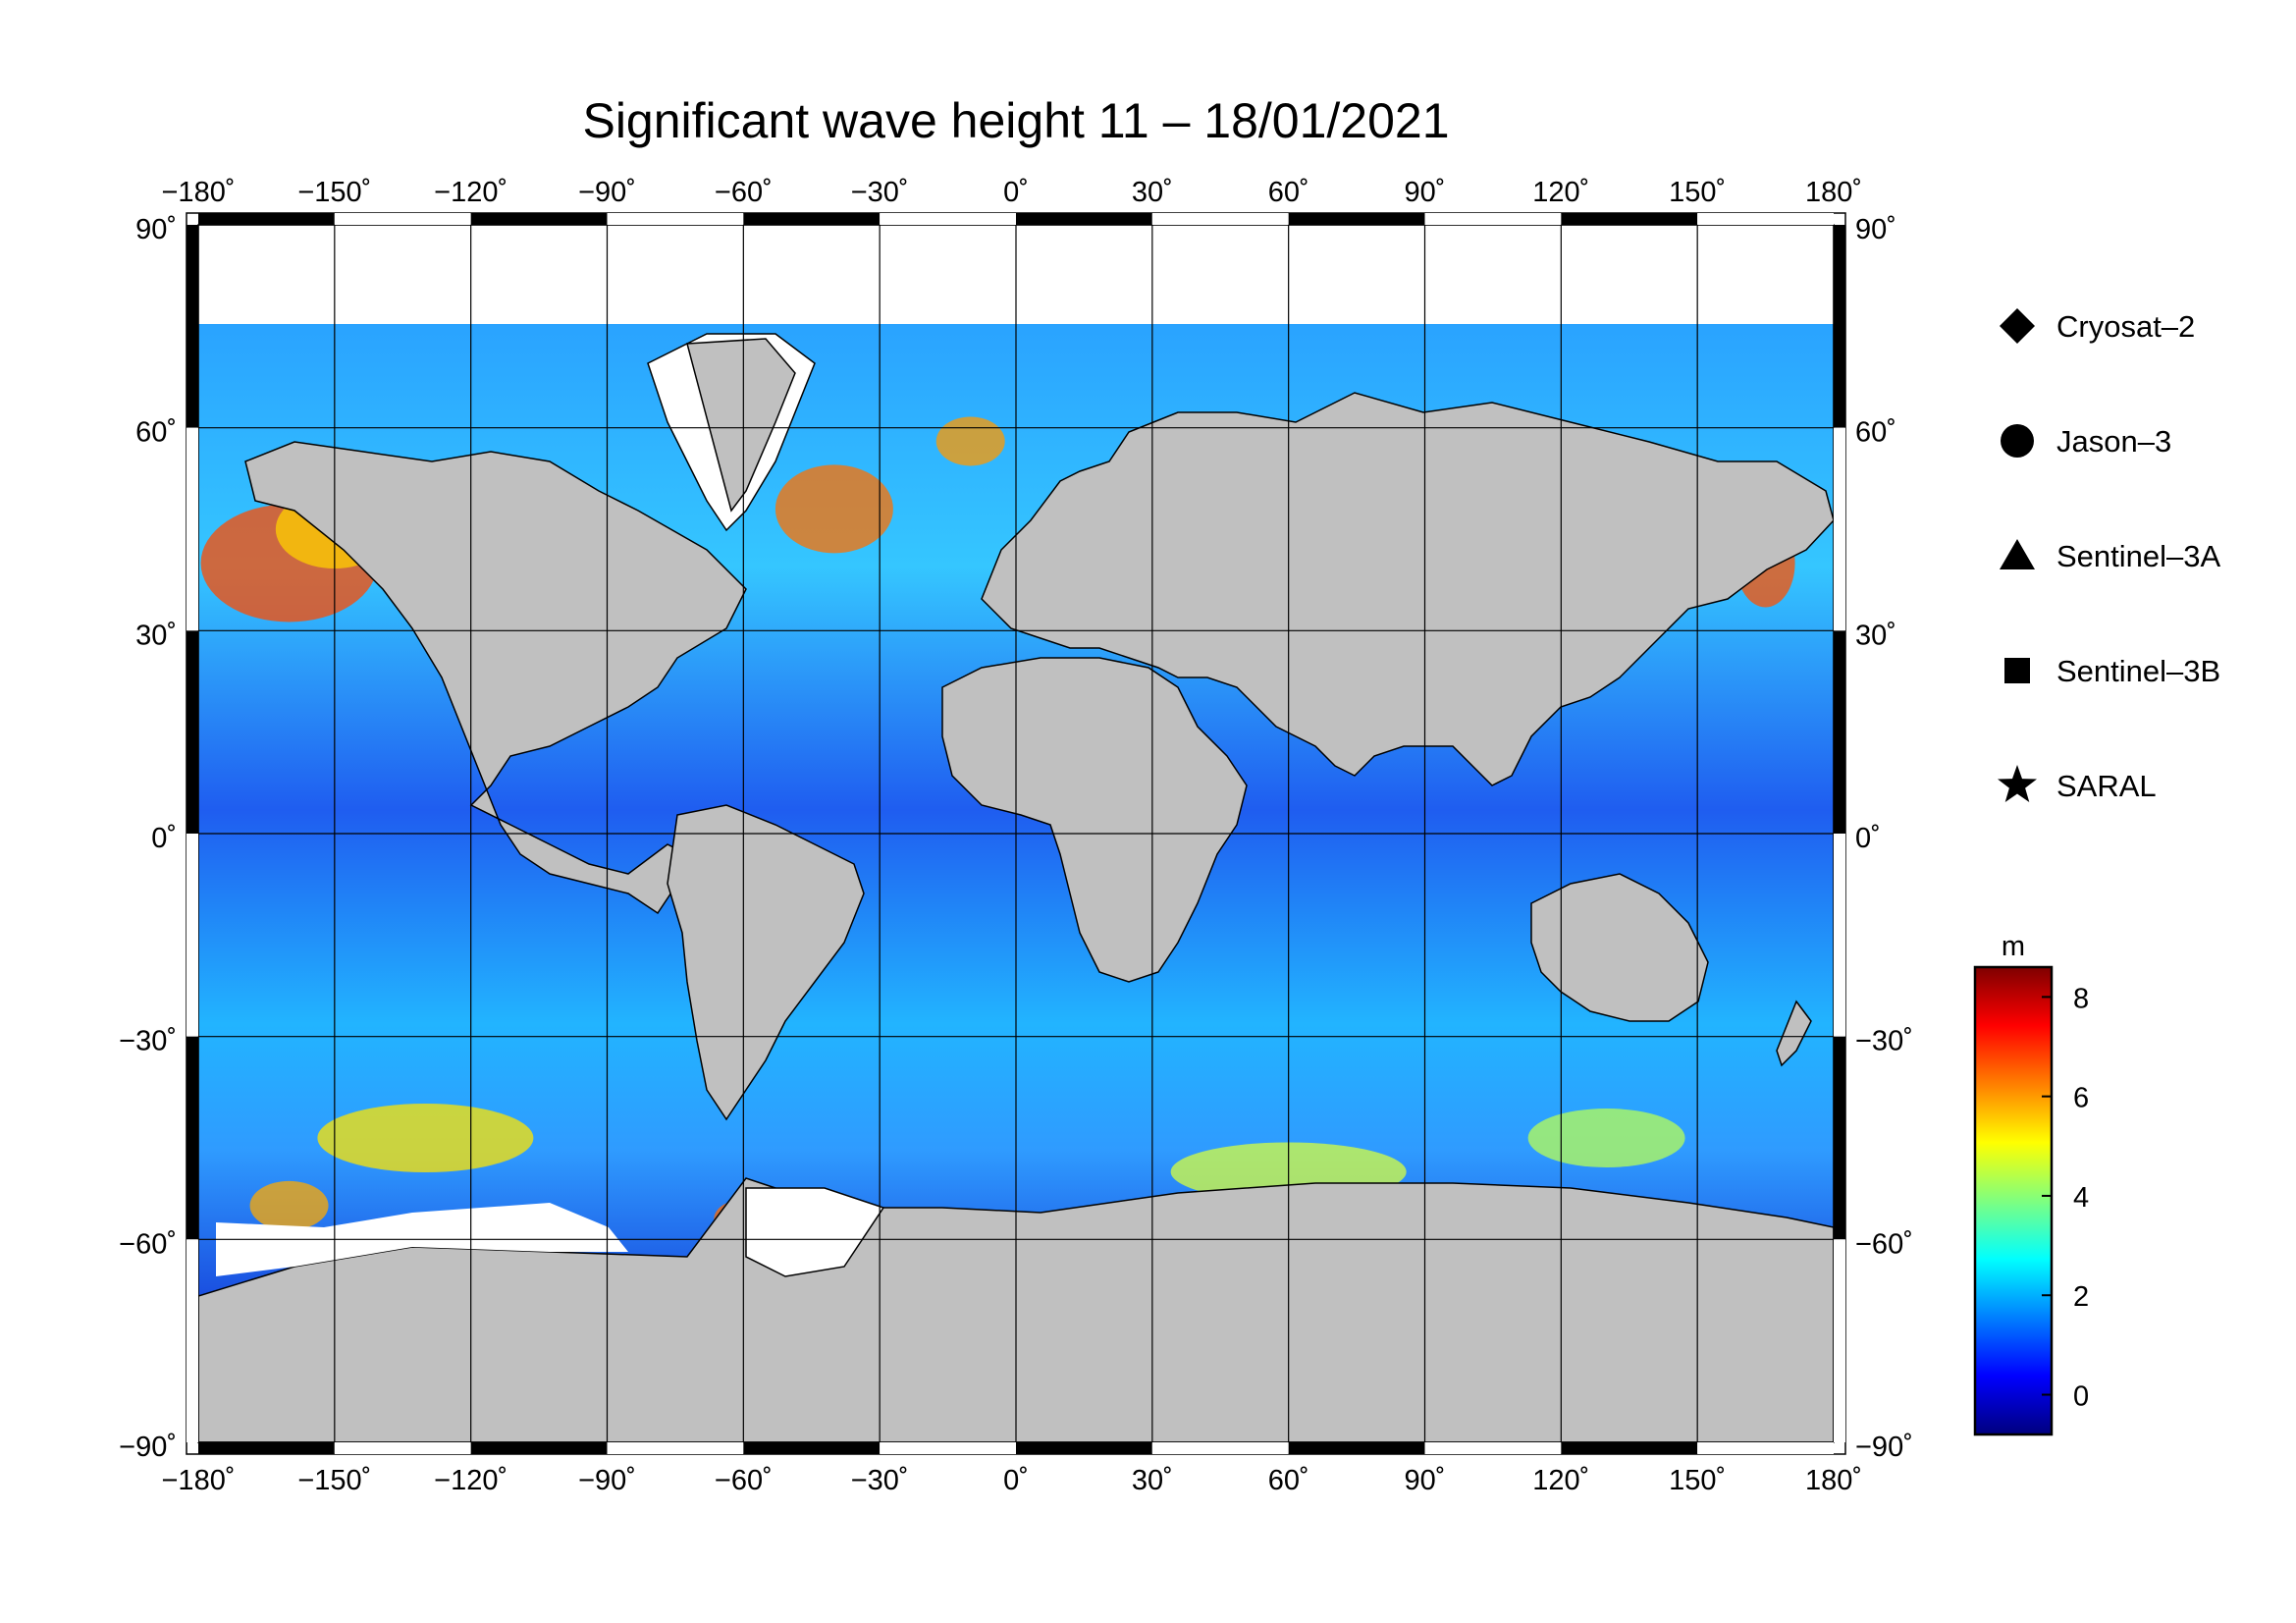 The height and width of the screenshot is (1623, 2296). I want to click on land-south-america, so click(766, 962).